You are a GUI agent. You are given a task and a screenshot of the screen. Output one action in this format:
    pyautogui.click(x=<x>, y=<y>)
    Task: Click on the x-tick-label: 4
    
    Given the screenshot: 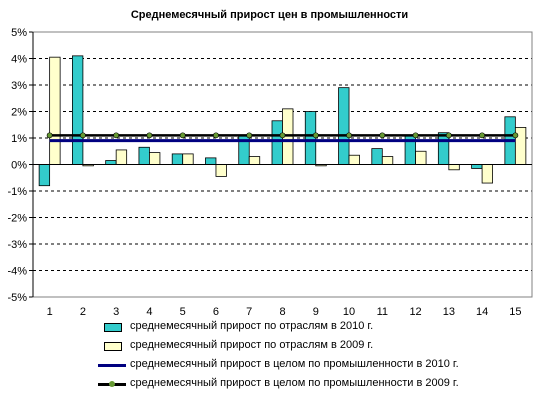 What is the action you would take?
    pyautogui.click(x=149, y=312)
    